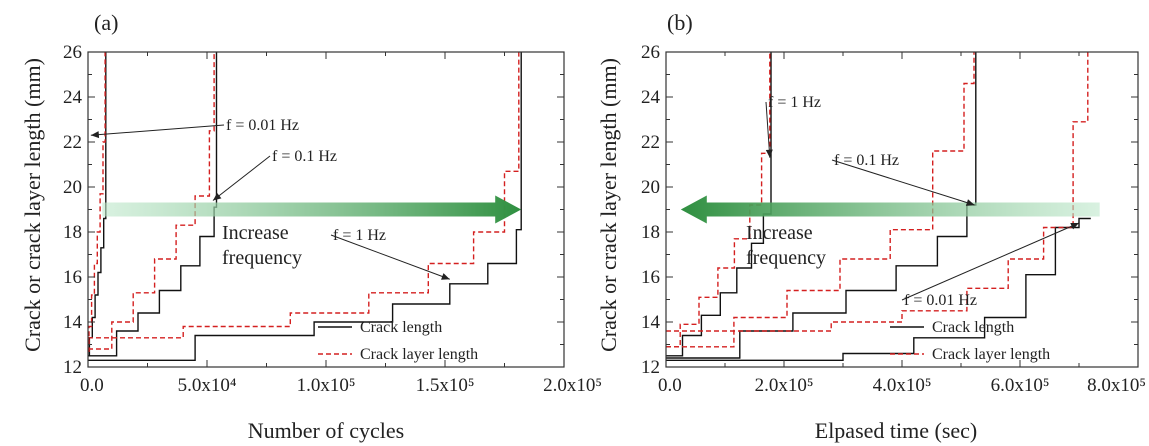  What do you see at coordinates (72, 367) in the screenshot?
I see `y-tick-label-a: 12` at bounding box center [72, 367].